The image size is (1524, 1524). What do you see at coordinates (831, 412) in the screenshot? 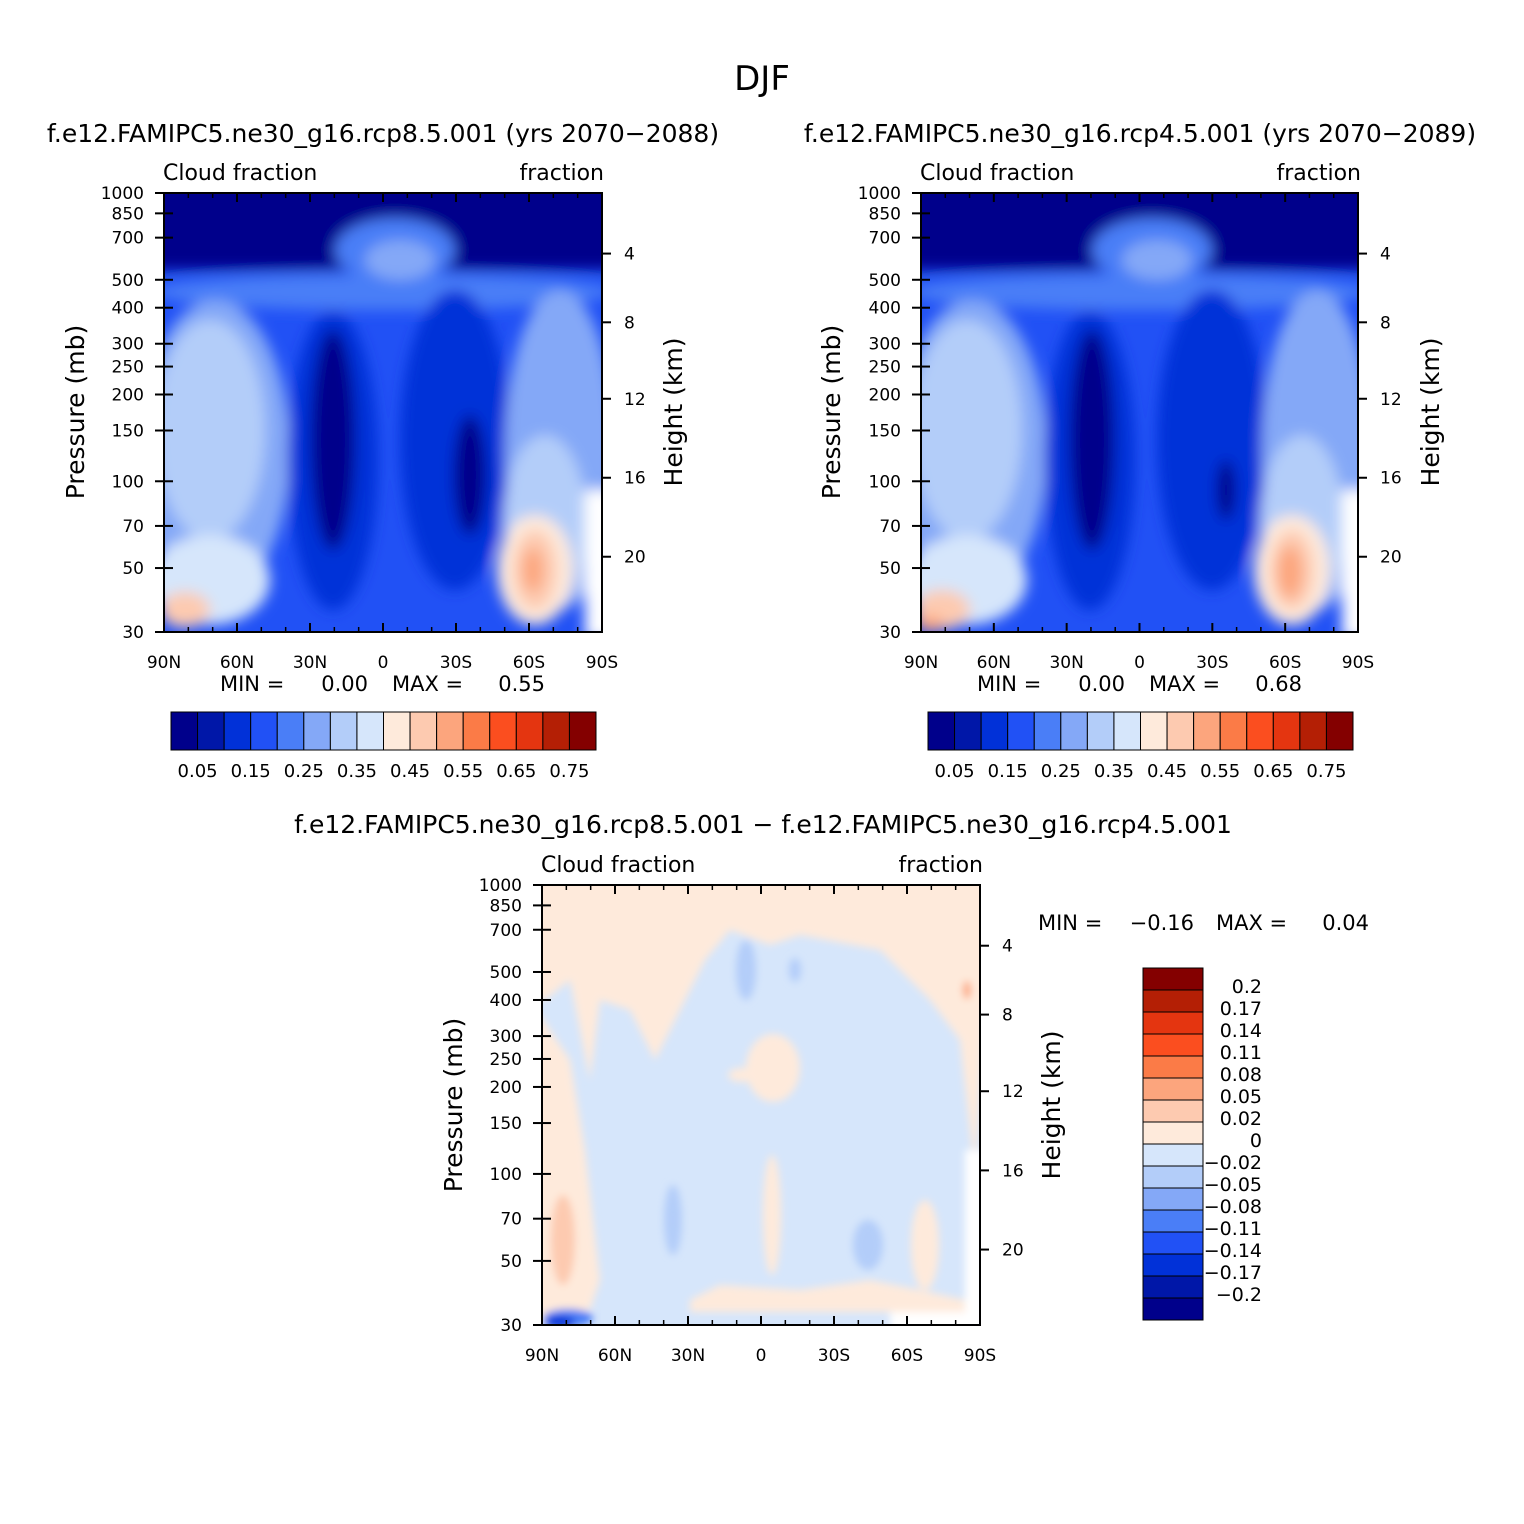
I see `panel-2-ylabel: Pressure (mb)` at bounding box center [831, 412].